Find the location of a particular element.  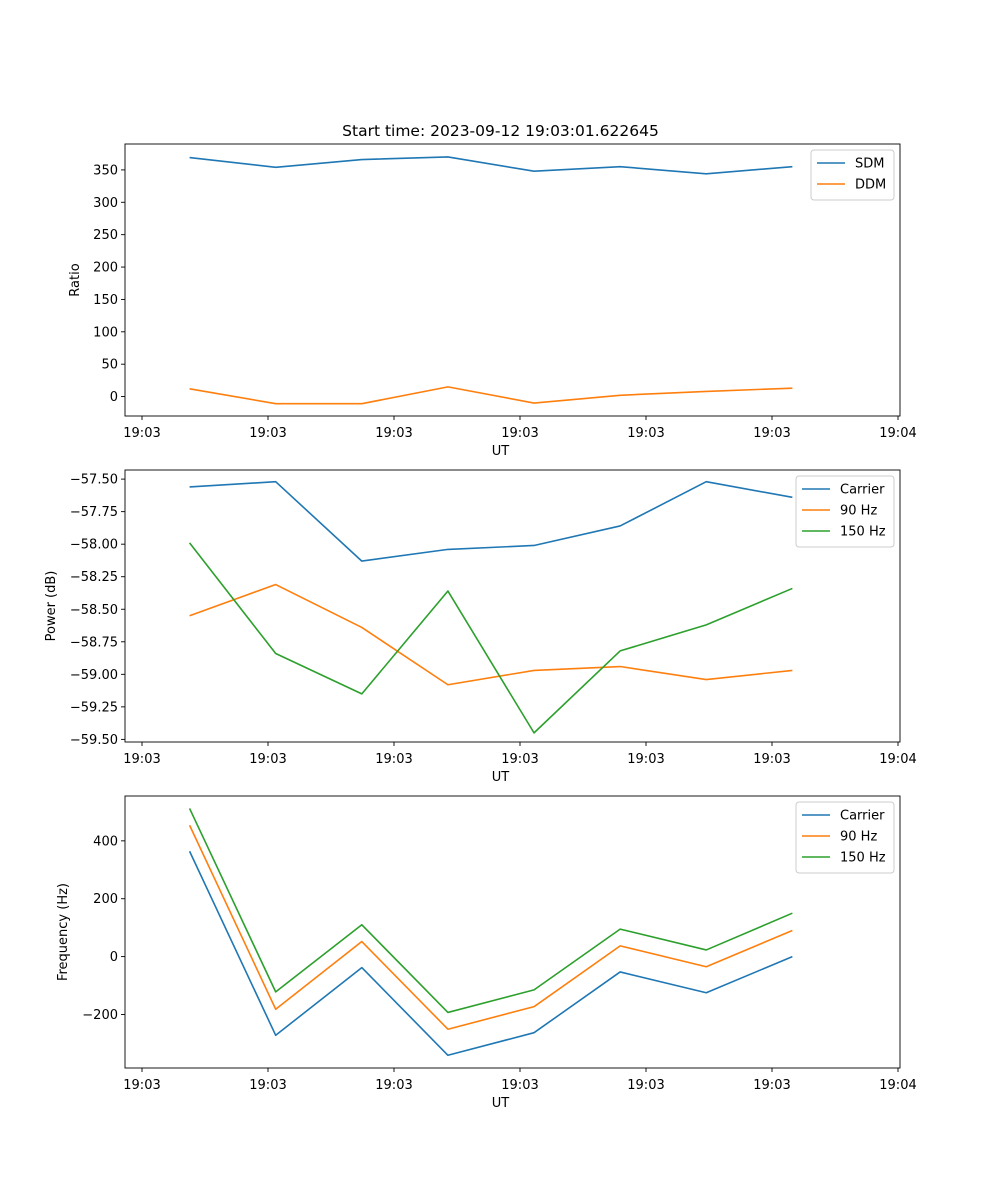

y-tick-label: 150 is located at coordinates (105, 300).